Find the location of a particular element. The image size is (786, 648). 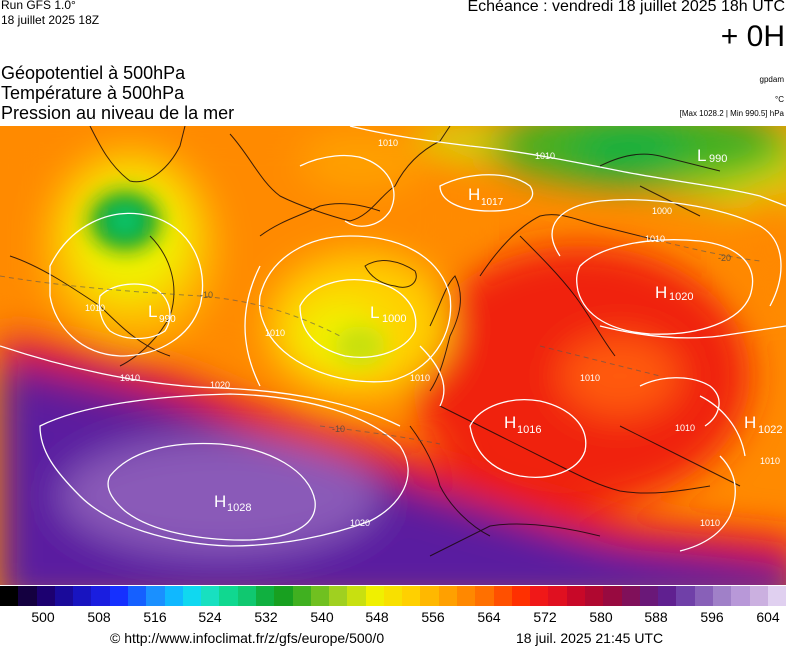

scale-tick-label: 572 is located at coordinates (545, 617).